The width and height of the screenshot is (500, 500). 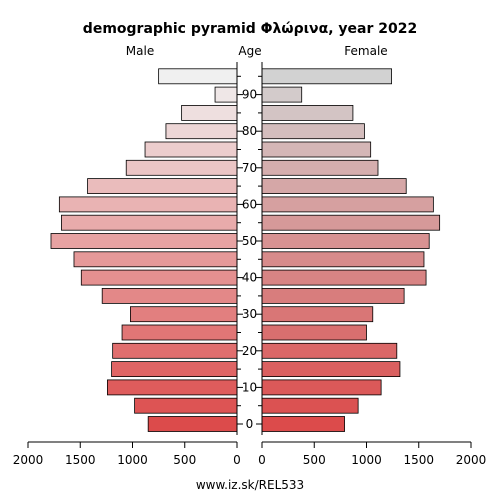 What do you see at coordinates (250, 424) in the screenshot?
I see `age-tick-label: 0` at bounding box center [250, 424].